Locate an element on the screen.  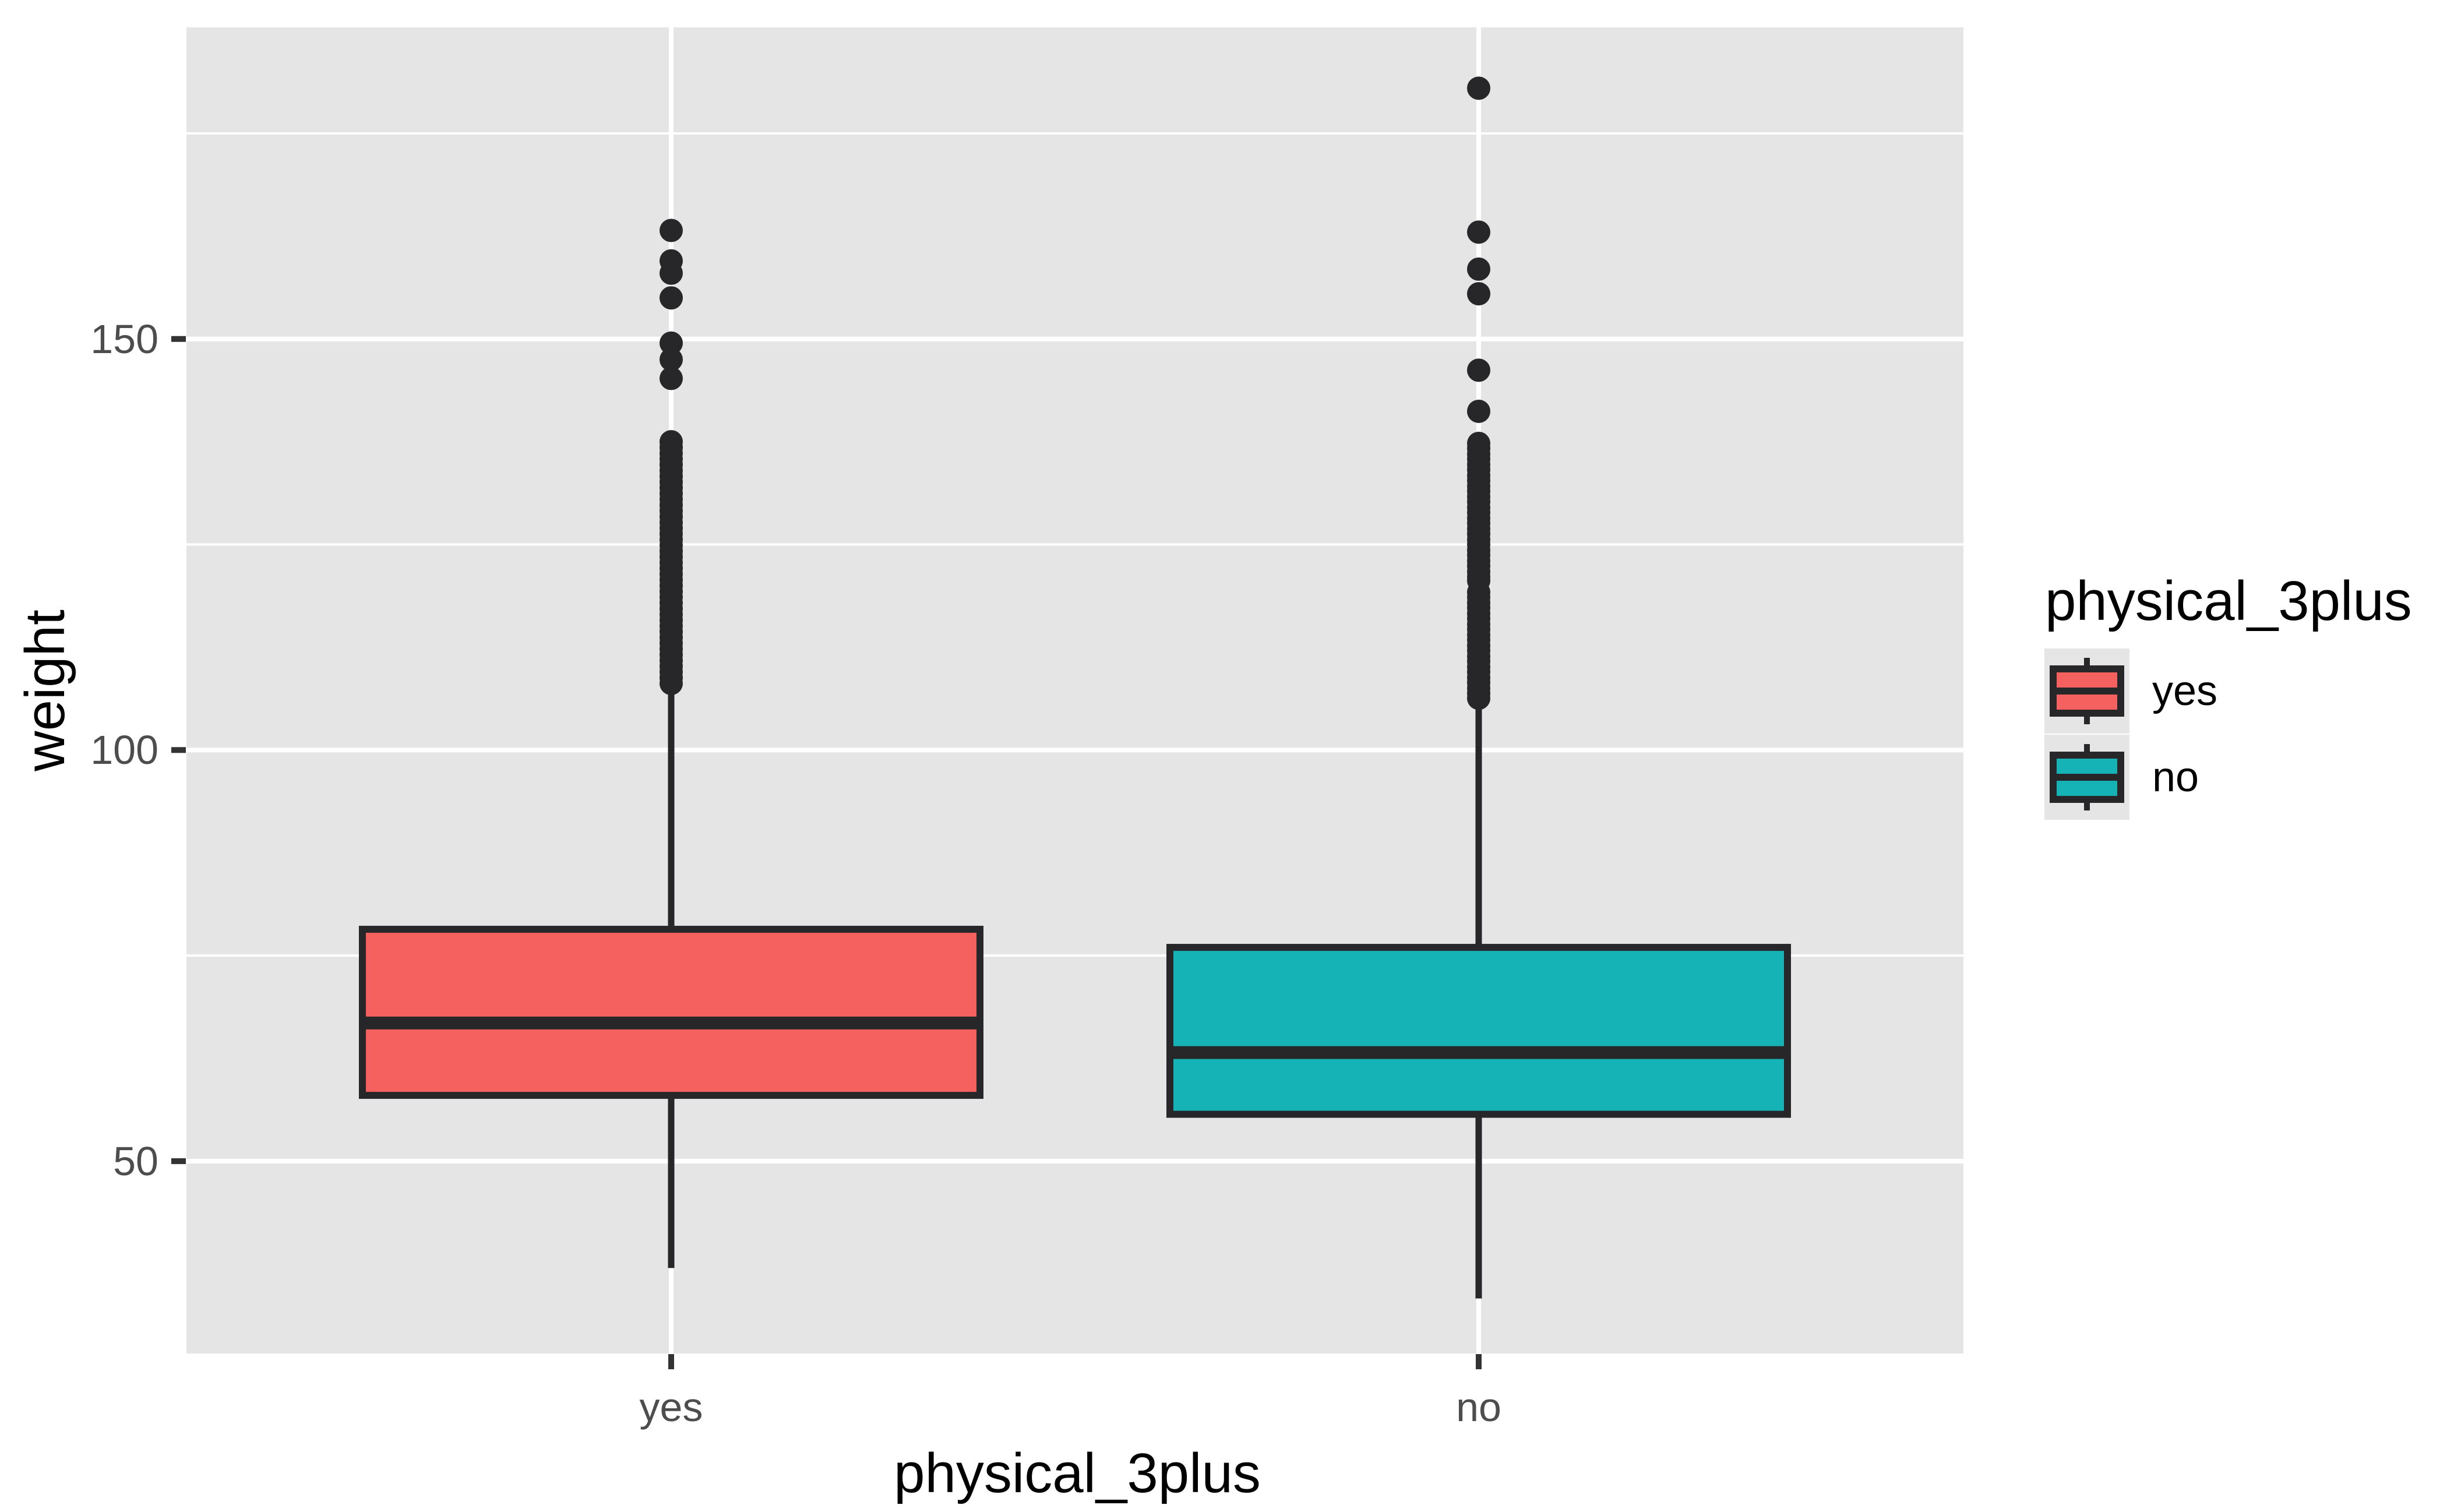
legend-label-yes: yes is located at coordinates (2185, 691).